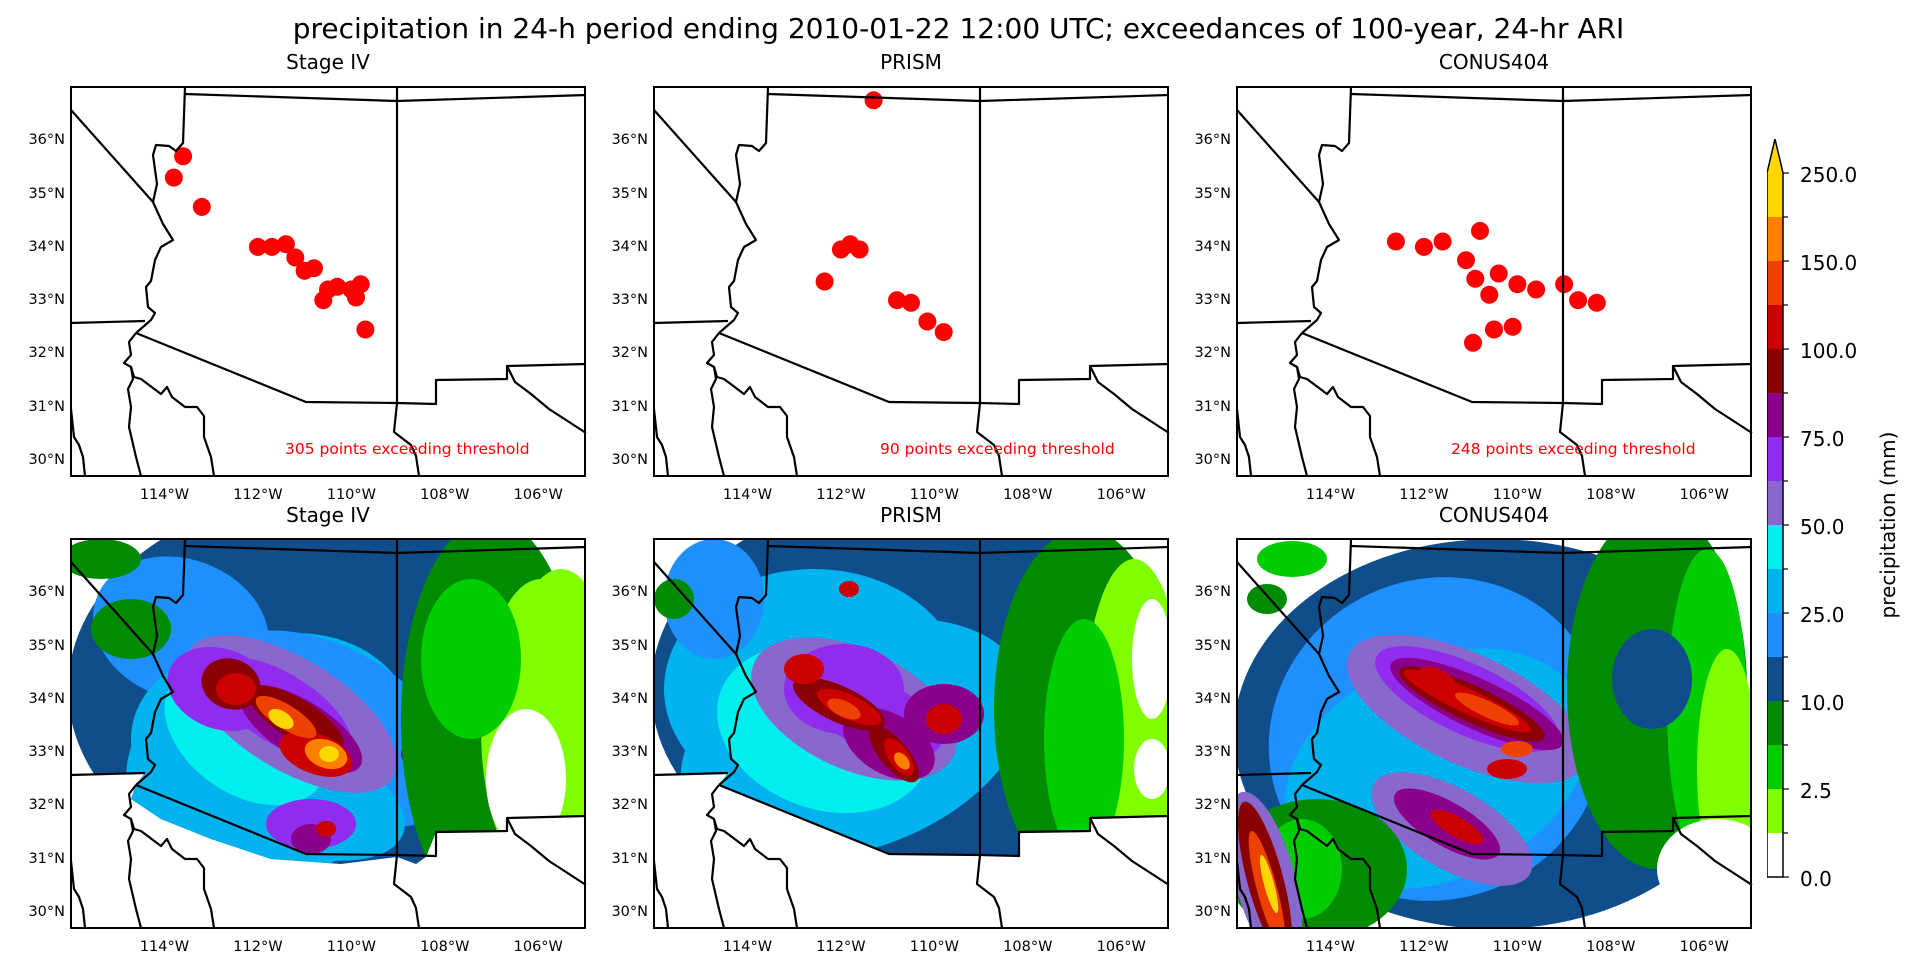 This screenshot has width=1917, height=975. I want to click on map-panel-stage-iv-precip, so click(328, 733).